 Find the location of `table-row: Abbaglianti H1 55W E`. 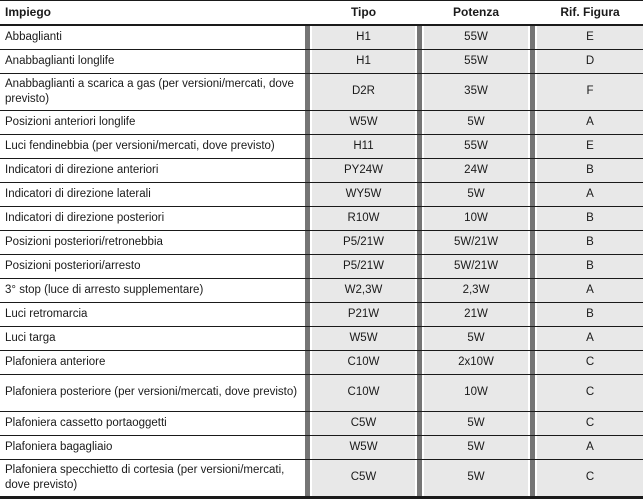

table-row: Abbaglianti H1 55W E is located at coordinates (321, 37).